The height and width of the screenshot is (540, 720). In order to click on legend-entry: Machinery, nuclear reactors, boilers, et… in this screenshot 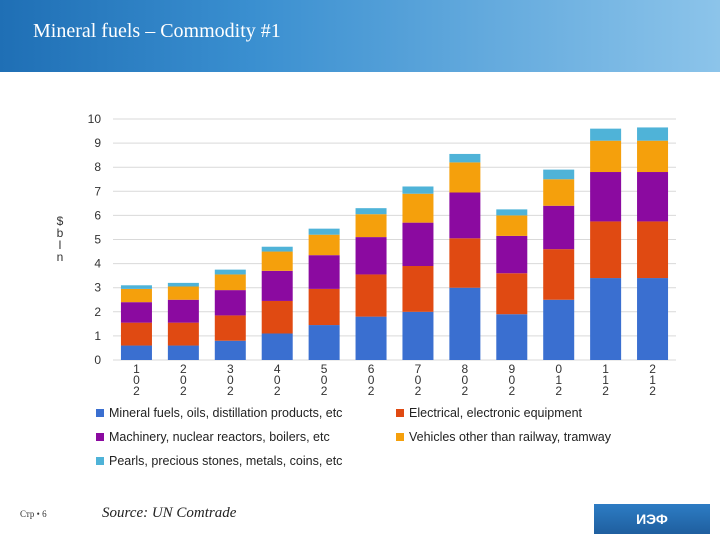, I will do `click(213, 437)`.